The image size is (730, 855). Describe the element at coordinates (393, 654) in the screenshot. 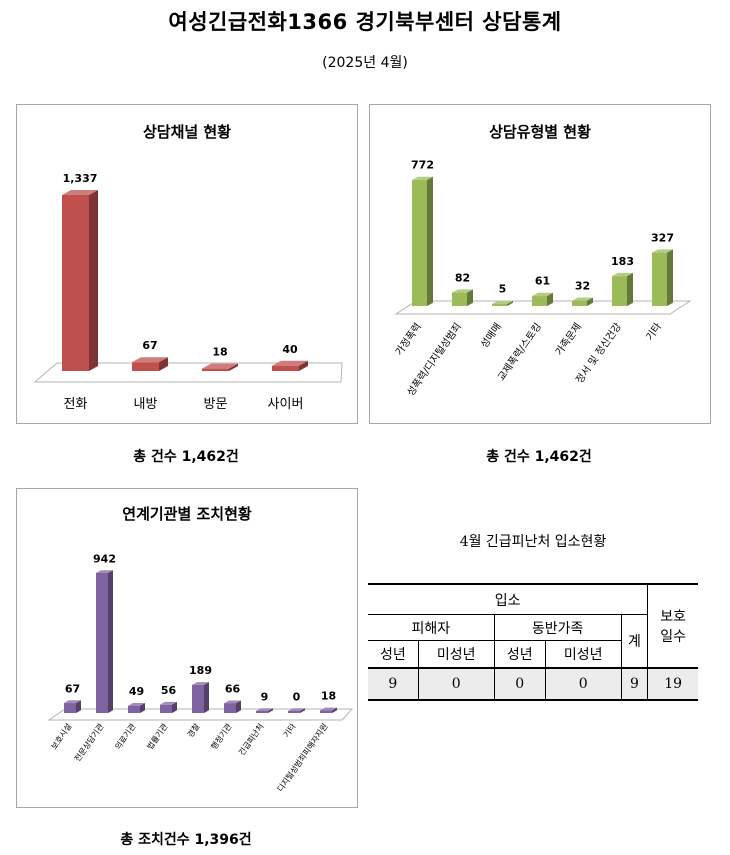

I see `header-victim-adult: 성년` at that location.